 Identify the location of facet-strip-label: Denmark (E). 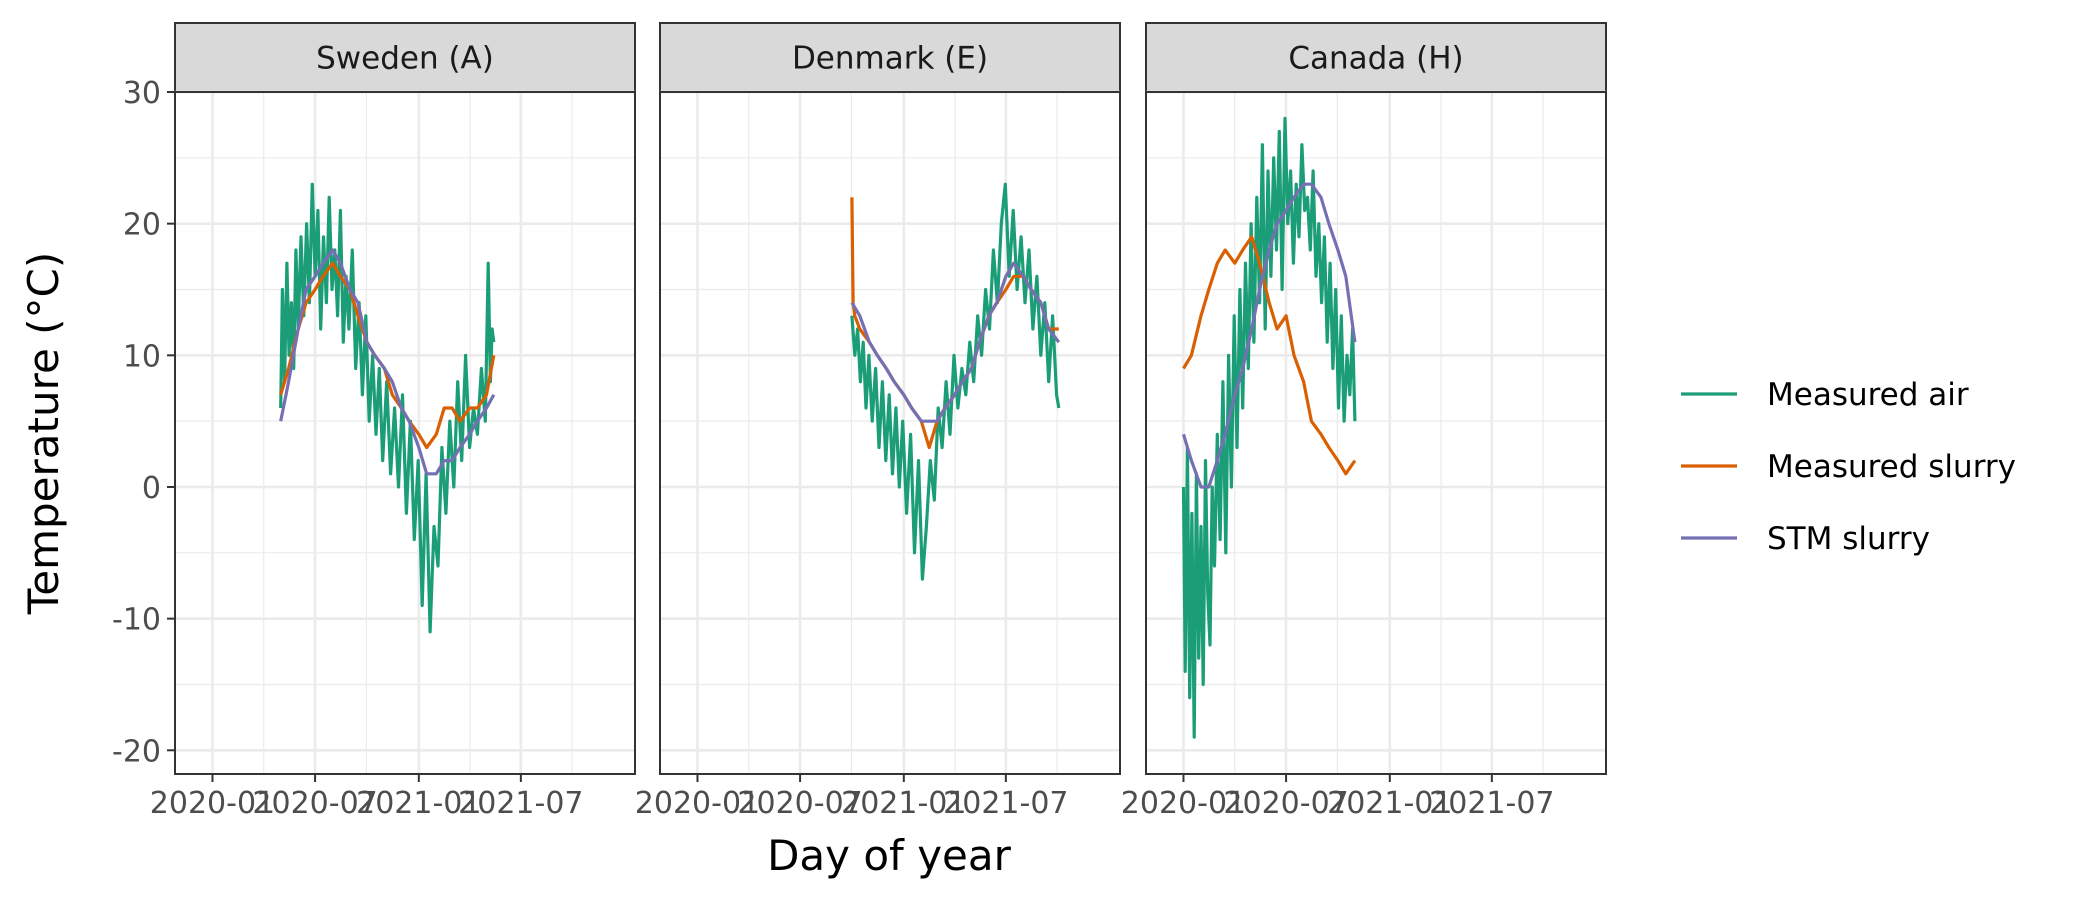
(890, 59).